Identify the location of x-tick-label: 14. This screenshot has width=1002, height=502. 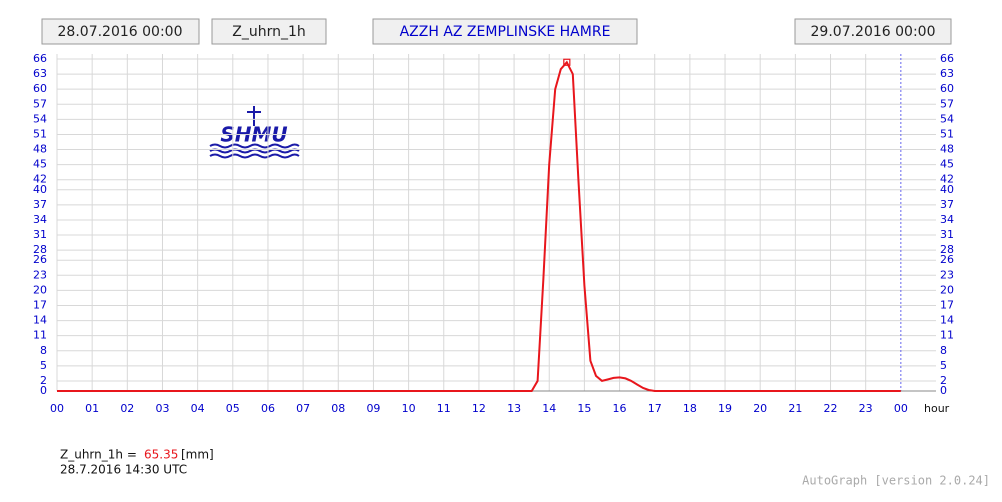
(549, 408).